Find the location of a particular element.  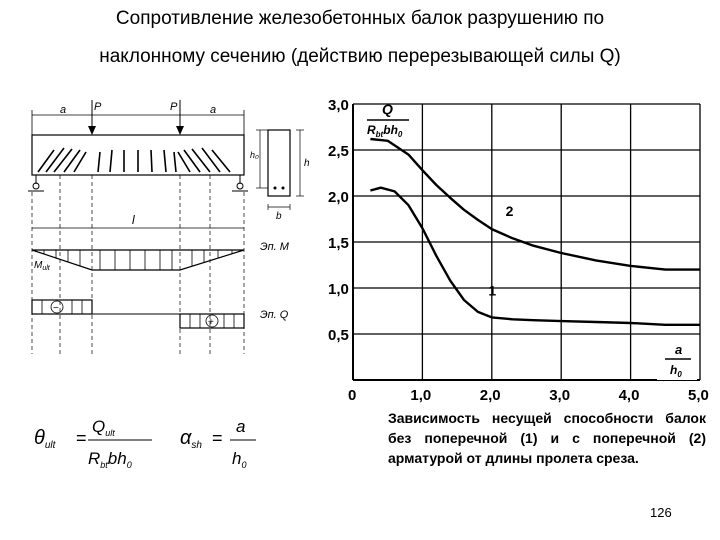

theta-symbol: θult is located at coordinates (45, 439).